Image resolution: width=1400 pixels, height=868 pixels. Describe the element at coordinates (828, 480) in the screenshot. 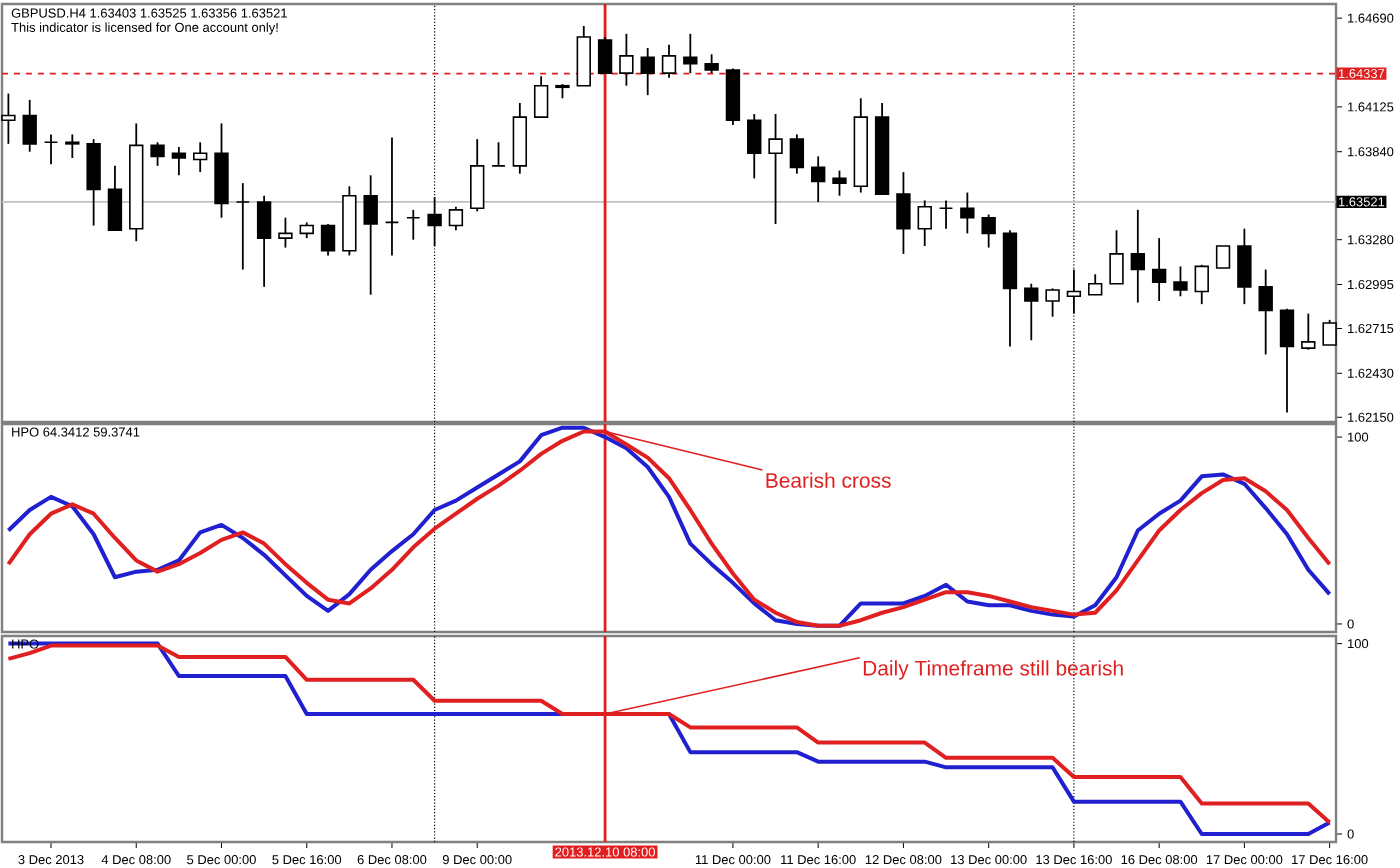

I see `annotation: Bearish cross` at that location.